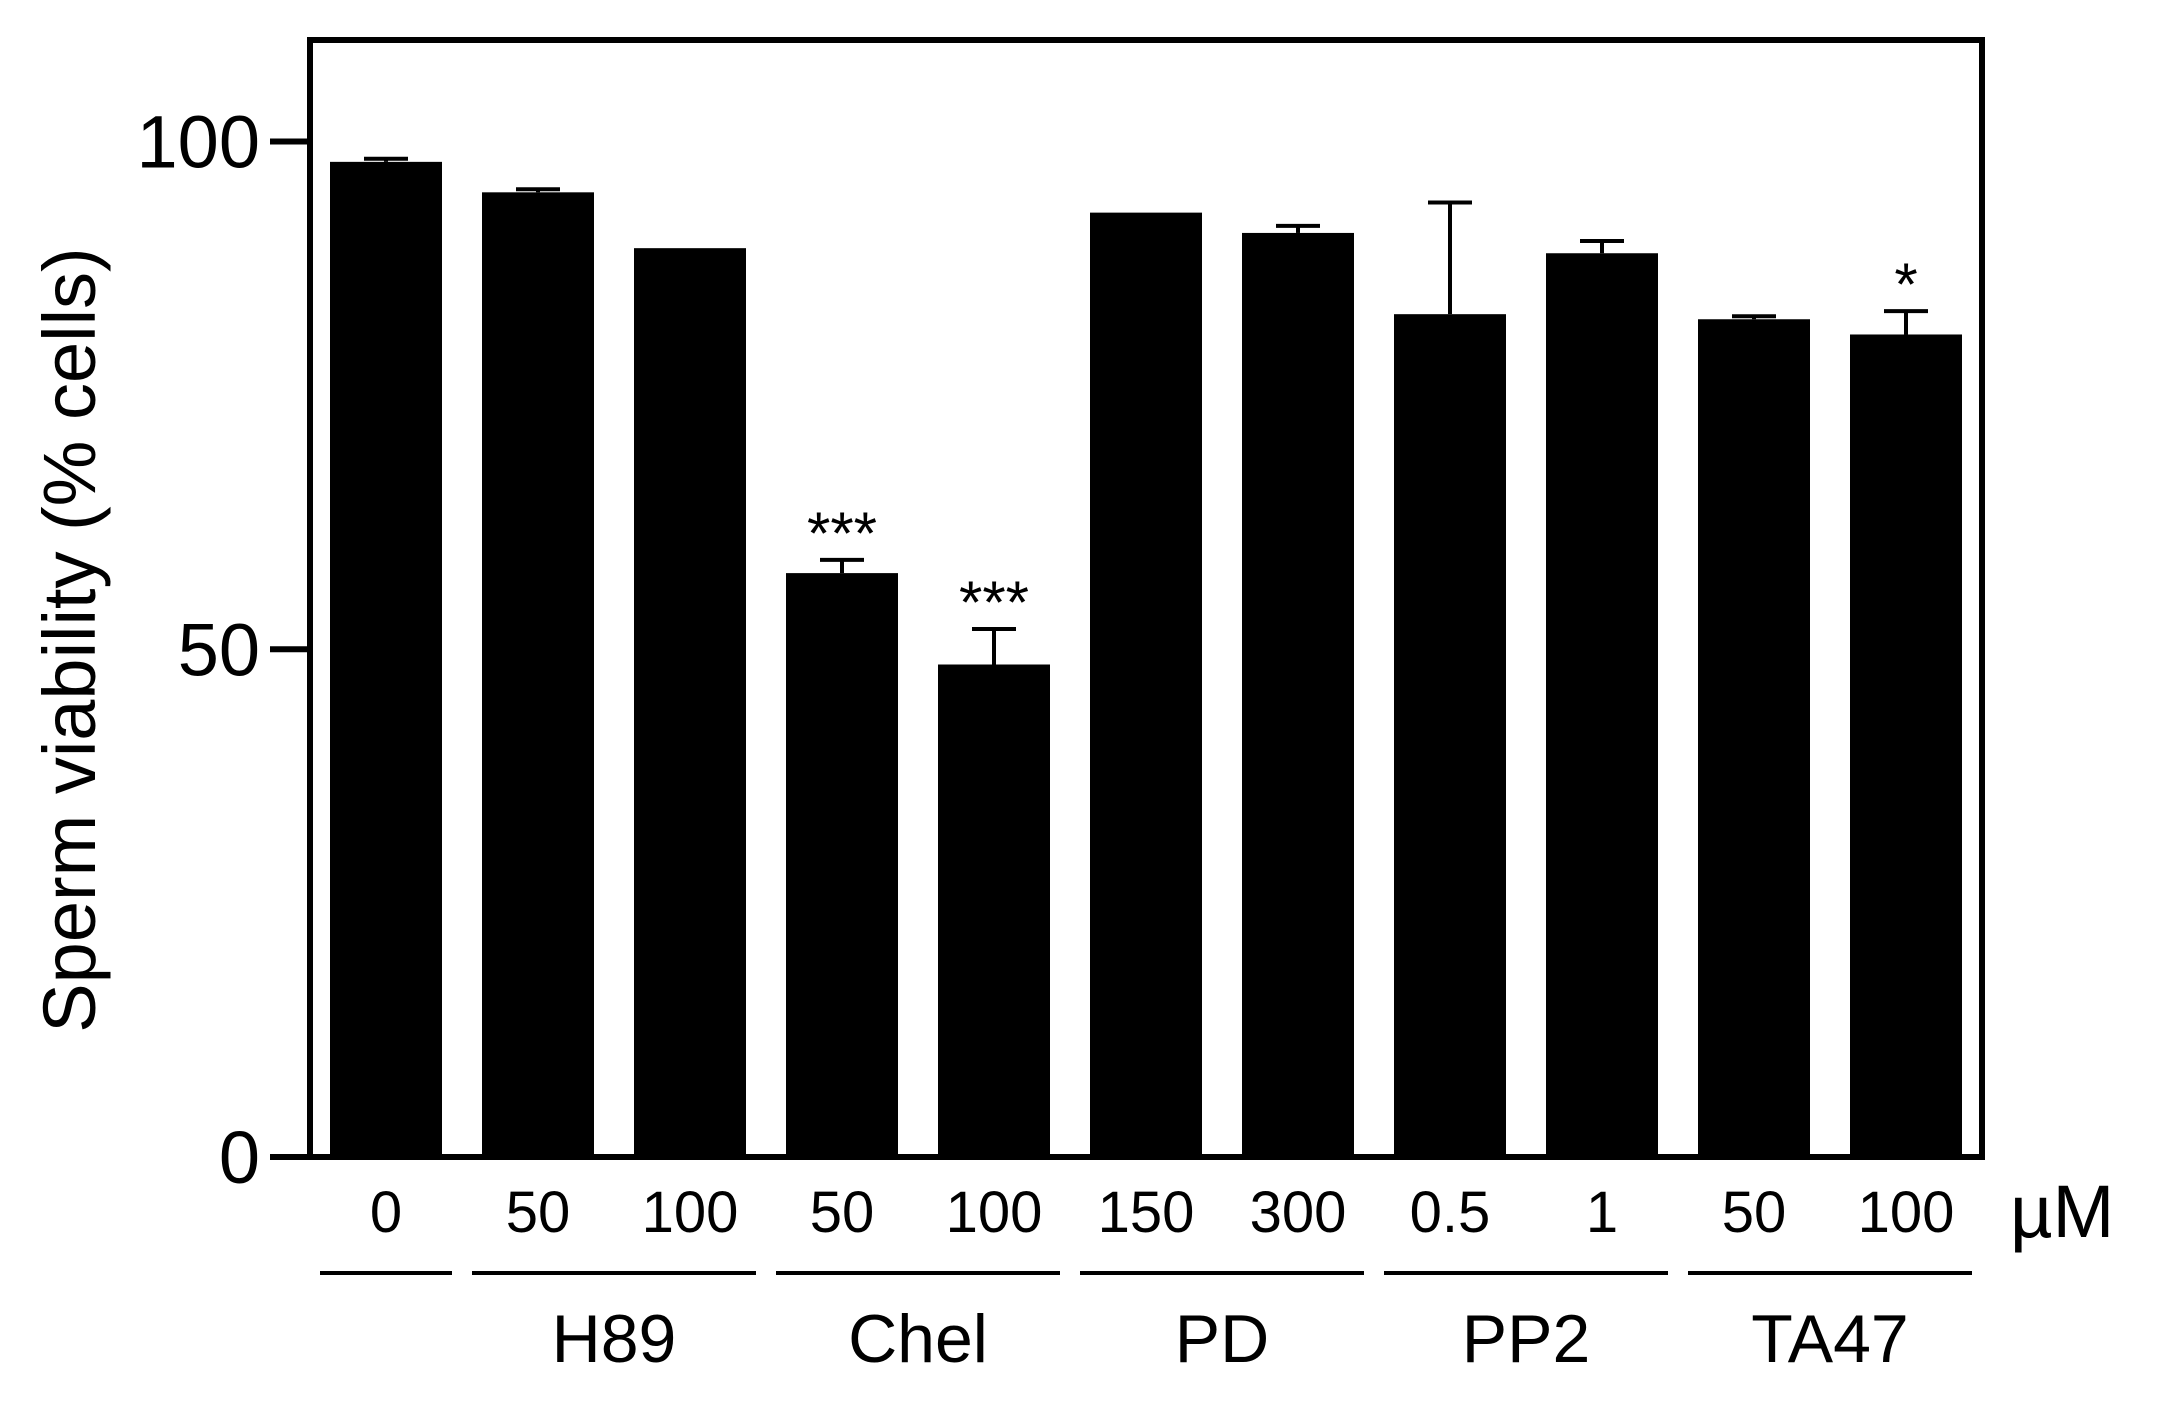 This screenshot has width=2164, height=1404. What do you see at coordinates (239, 1157) in the screenshot?
I see `y-tick-label: 0` at bounding box center [239, 1157].